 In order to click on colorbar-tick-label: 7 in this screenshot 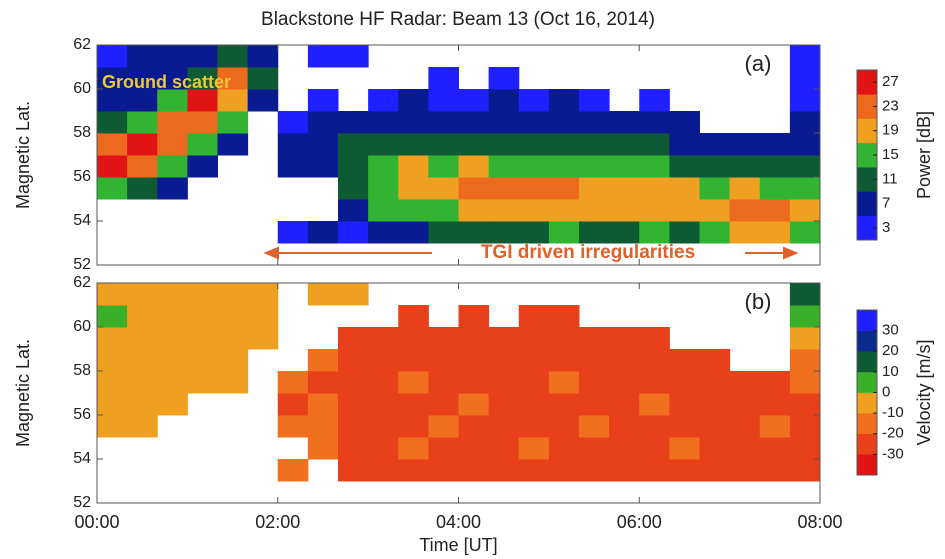, I will do `click(886, 203)`.